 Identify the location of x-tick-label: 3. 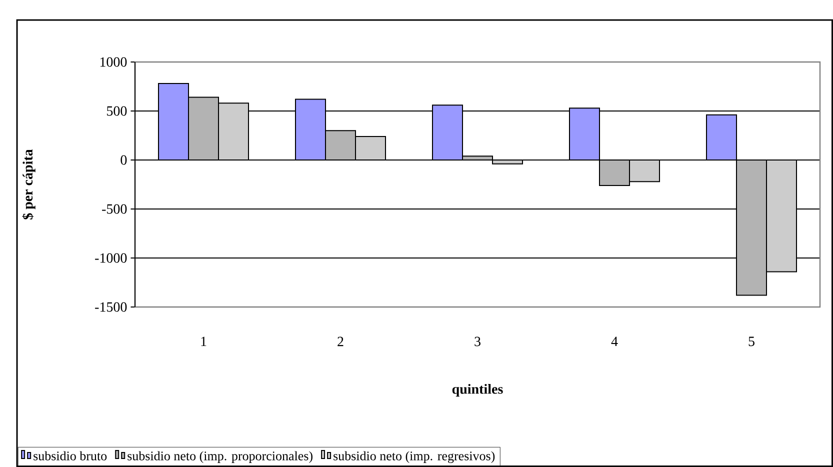
(477, 341).